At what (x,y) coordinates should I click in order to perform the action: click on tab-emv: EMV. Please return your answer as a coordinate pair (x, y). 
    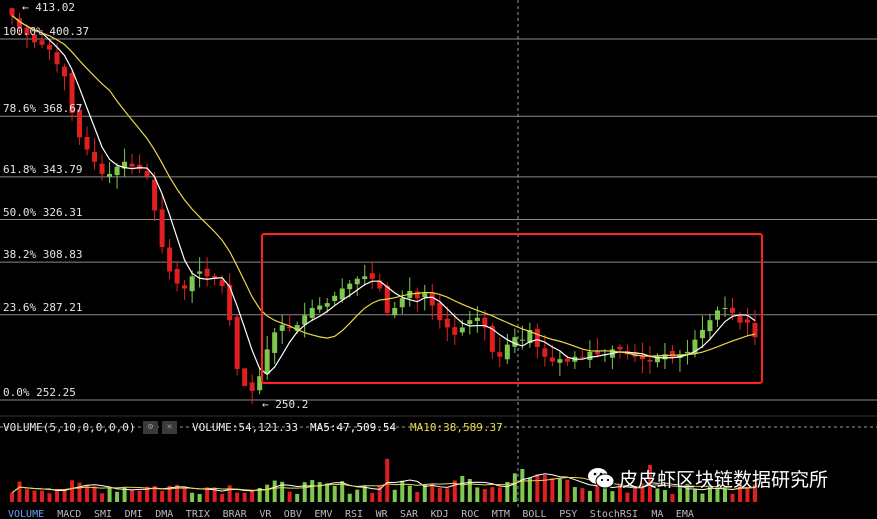
    Looking at the image, I should click on (323, 514).